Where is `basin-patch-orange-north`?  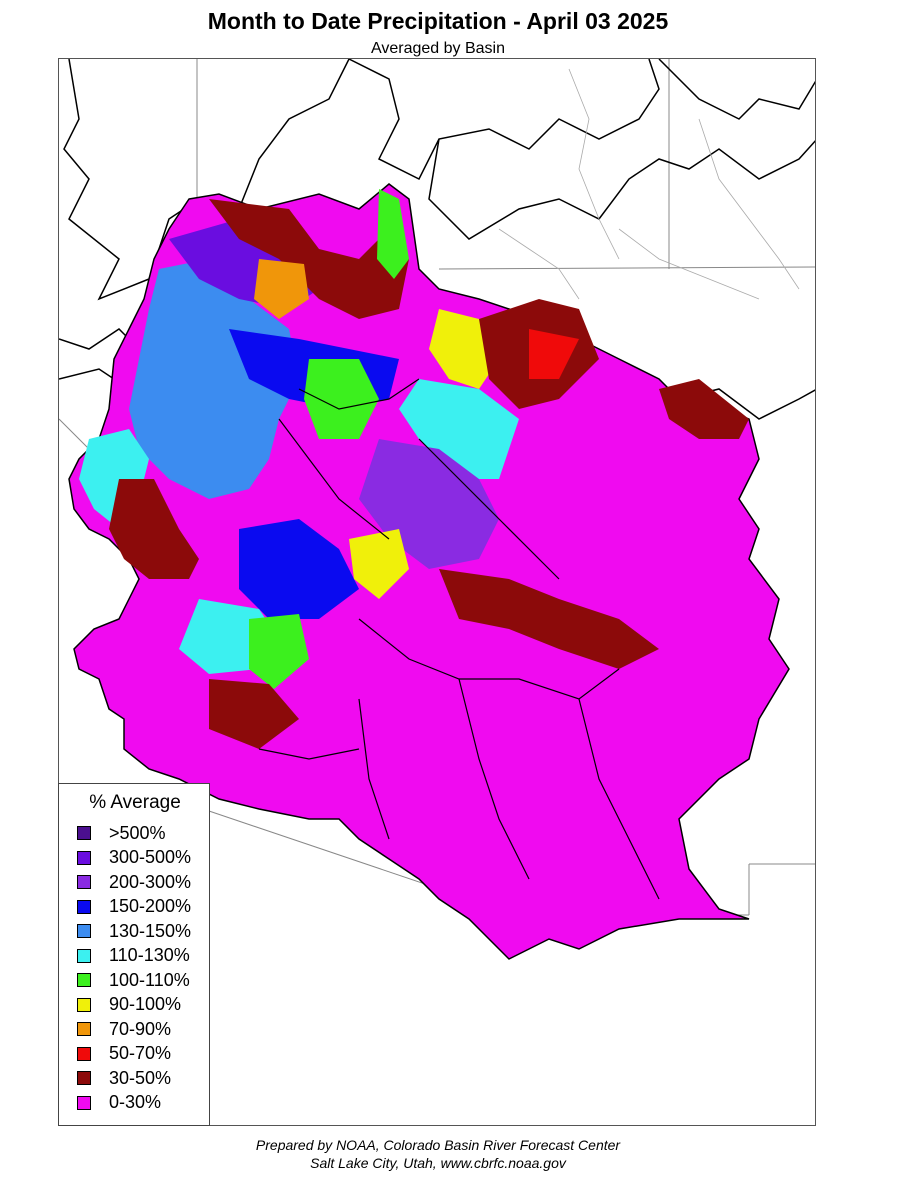
basin-patch-orange-north is located at coordinates (281, 289).